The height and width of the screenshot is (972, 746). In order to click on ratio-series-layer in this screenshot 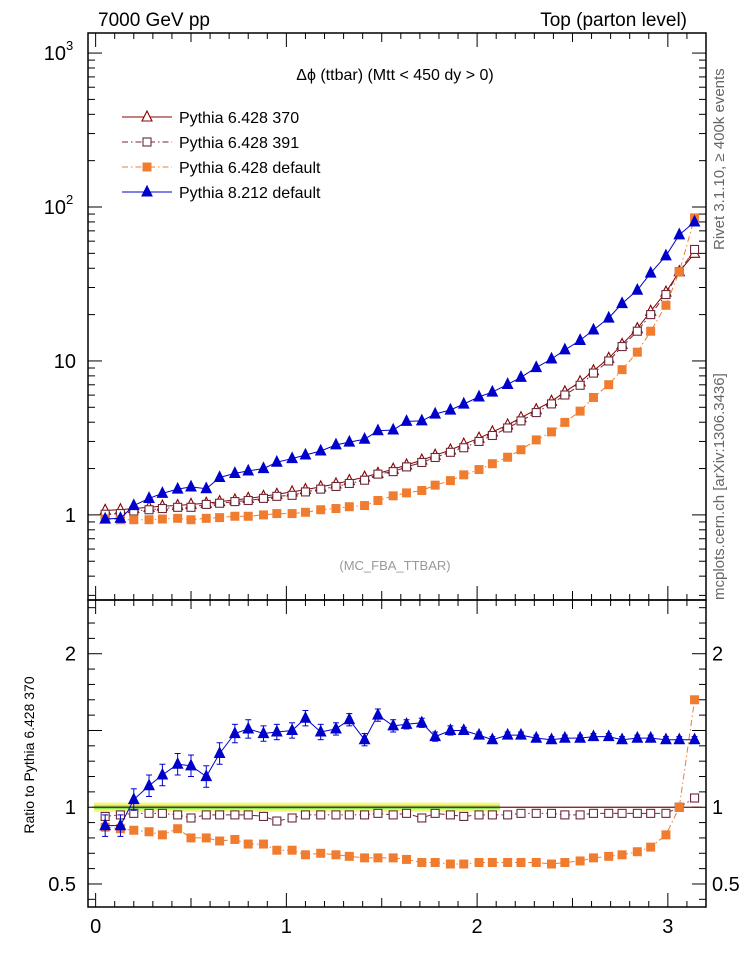, I will do `click(400, 782)`.